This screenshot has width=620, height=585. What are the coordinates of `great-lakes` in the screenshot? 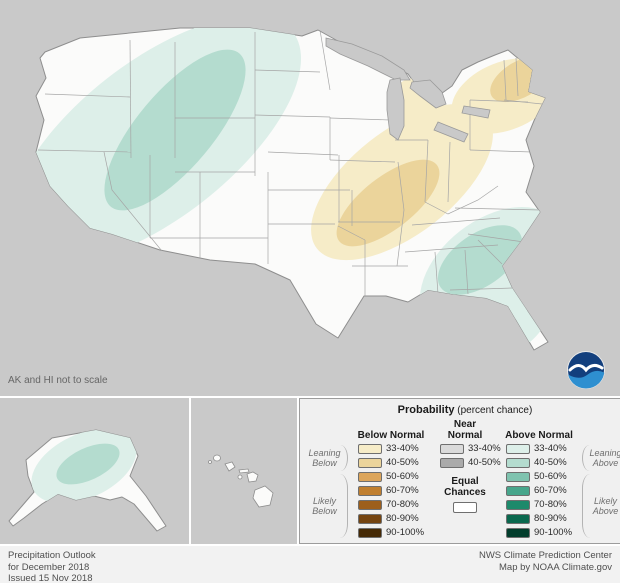 It's located at (408, 90).